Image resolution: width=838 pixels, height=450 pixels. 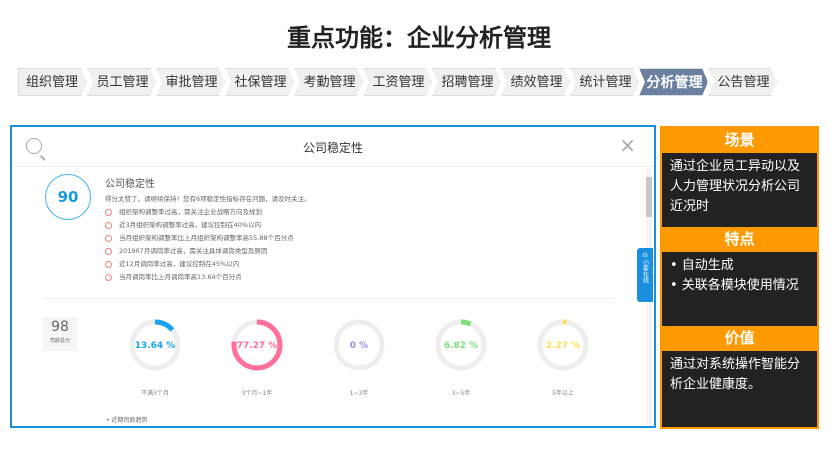 What do you see at coordinates (206, 238) in the screenshot?
I see `issue-text: 当月组织架构调整率比上月组织架构调整率高55.88个百分点` at bounding box center [206, 238].